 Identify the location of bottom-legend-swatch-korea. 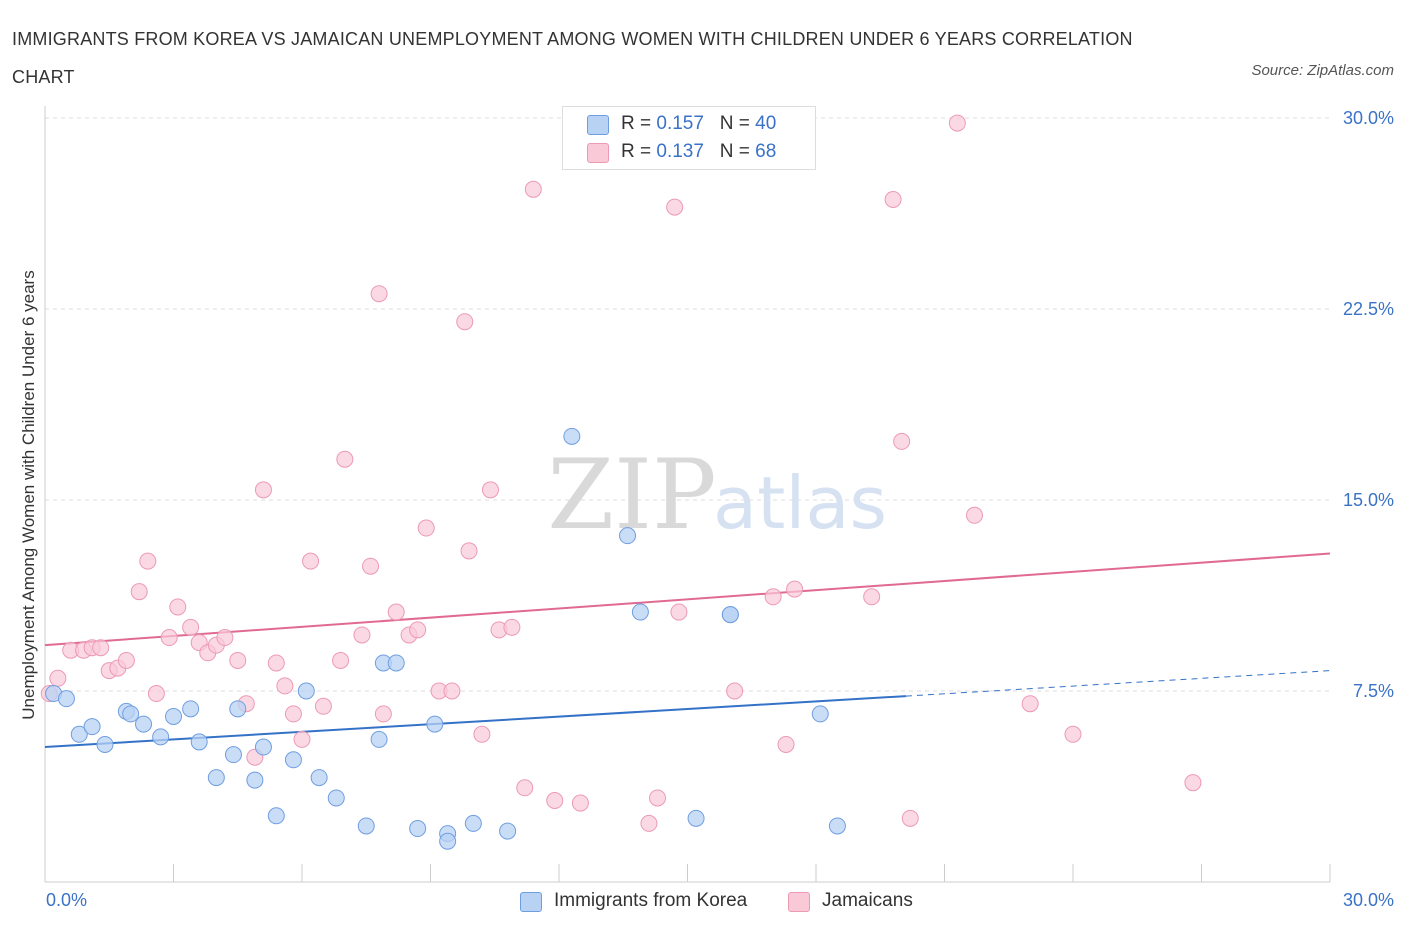
(531, 902).